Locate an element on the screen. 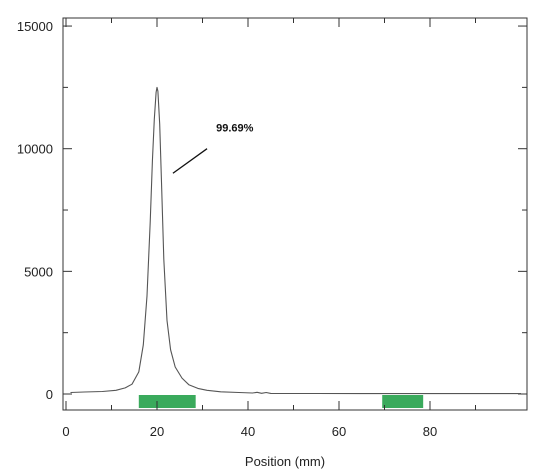  x-axis-title: Position (mm) is located at coordinates (285, 461).